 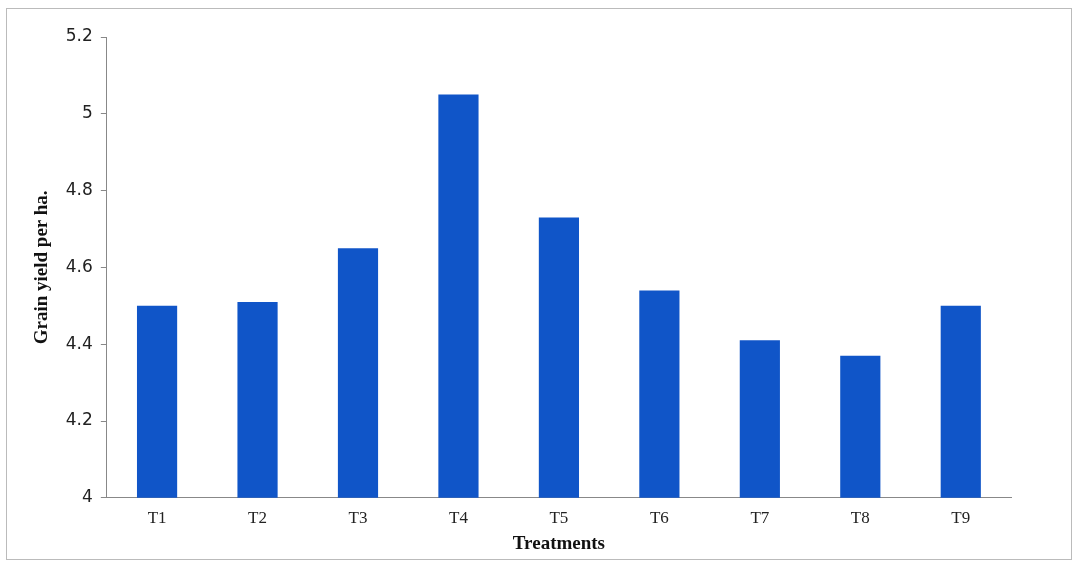 I want to click on x-tick-label: T2, so click(x=257, y=518).